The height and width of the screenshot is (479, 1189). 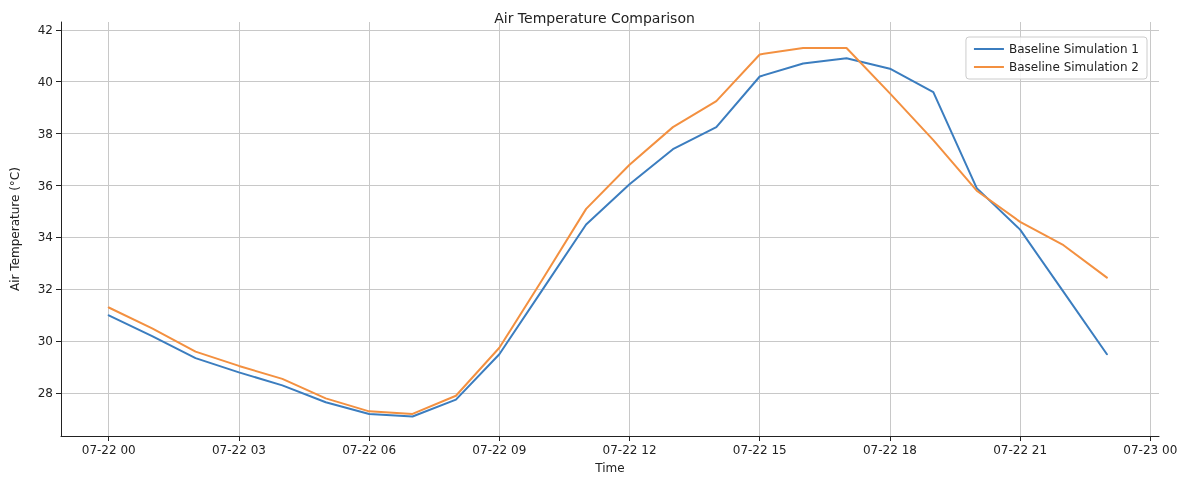 What do you see at coordinates (108, 450) in the screenshot?
I see `x-tick-label: 07-22 00` at bounding box center [108, 450].